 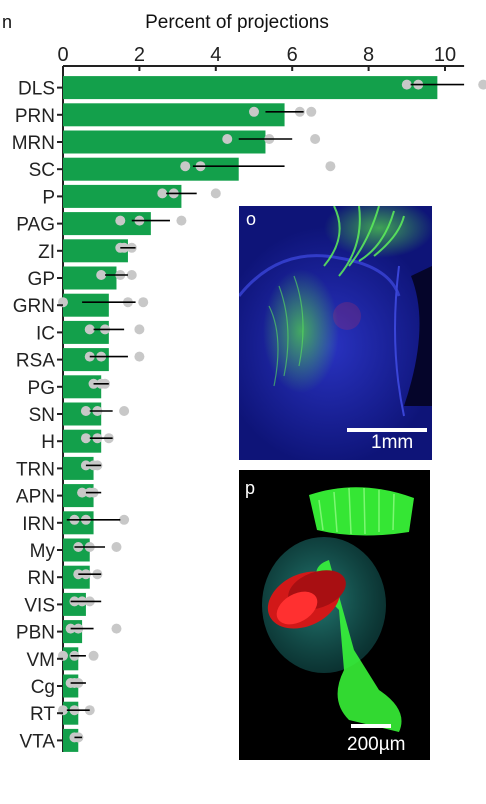 What do you see at coordinates (86, 305) in the screenshot?
I see `bar-grn` at bounding box center [86, 305].